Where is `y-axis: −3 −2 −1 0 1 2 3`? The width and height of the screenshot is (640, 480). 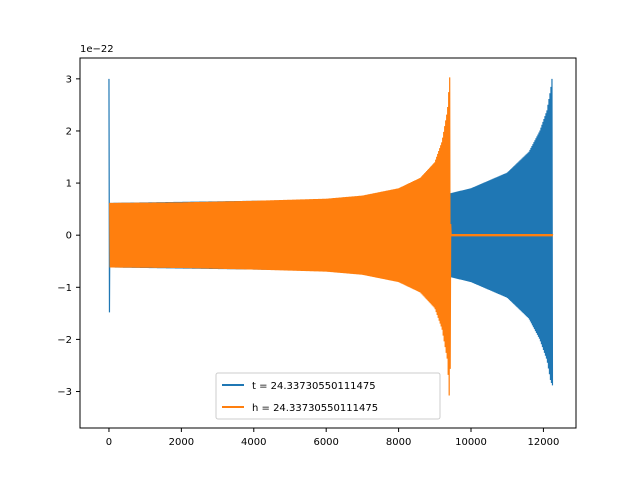 y-axis: −3 −2 −1 0 1 2 3 is located at coordinates (68, 236).